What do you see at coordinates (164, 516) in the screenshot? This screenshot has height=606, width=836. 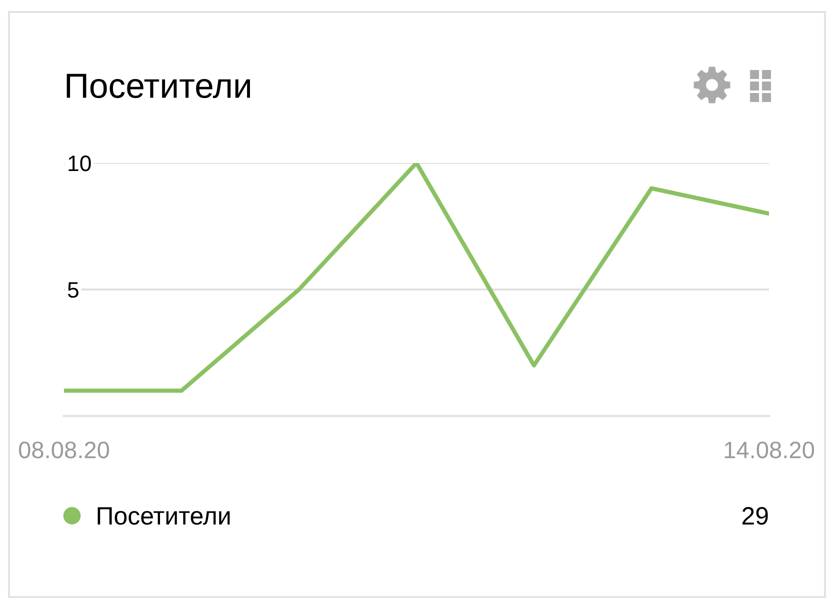 I see `legend-label: Посетители` at bounding box center [164, 516].